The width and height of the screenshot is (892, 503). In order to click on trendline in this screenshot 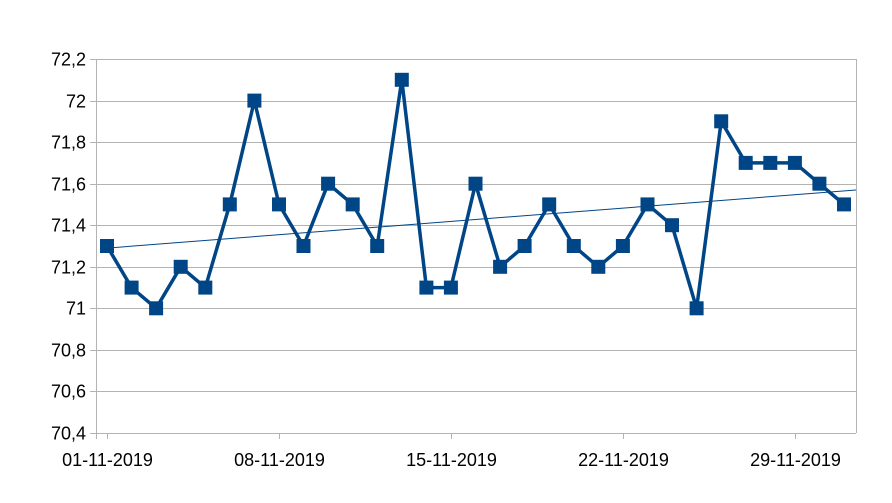, I will do `click(481, 219)`.